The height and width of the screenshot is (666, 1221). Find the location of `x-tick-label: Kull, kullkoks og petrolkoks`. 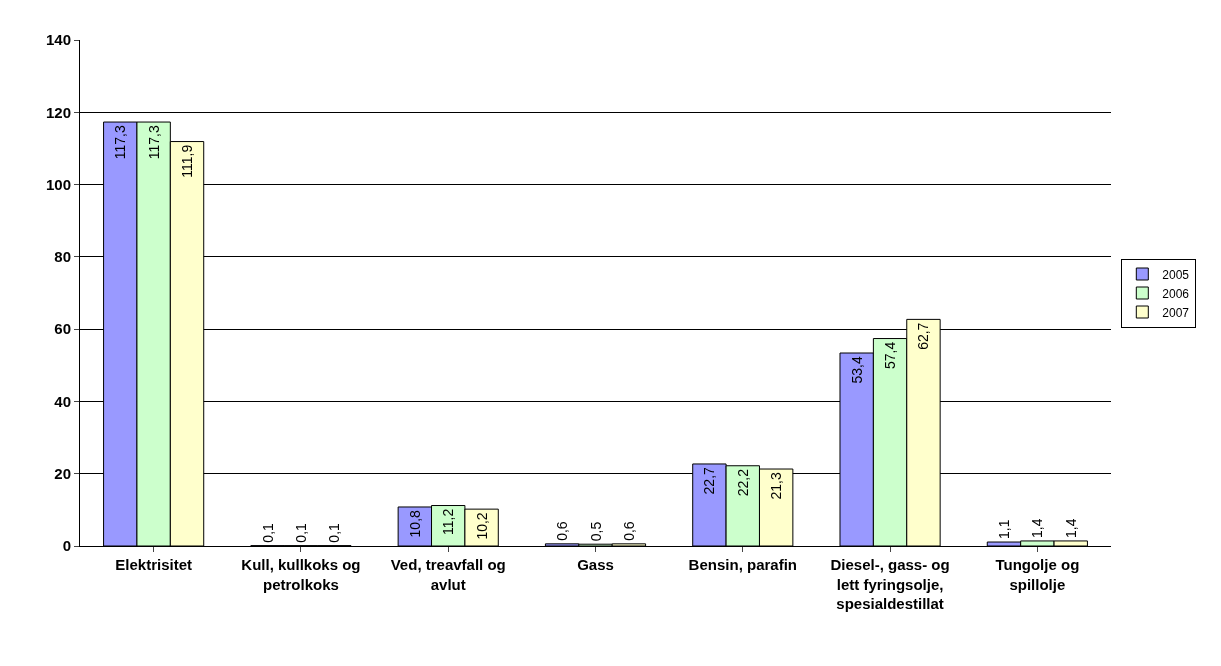

x-tick-label: Kull, kullkoks og petrolkoks is located at coordinates (301, 574).